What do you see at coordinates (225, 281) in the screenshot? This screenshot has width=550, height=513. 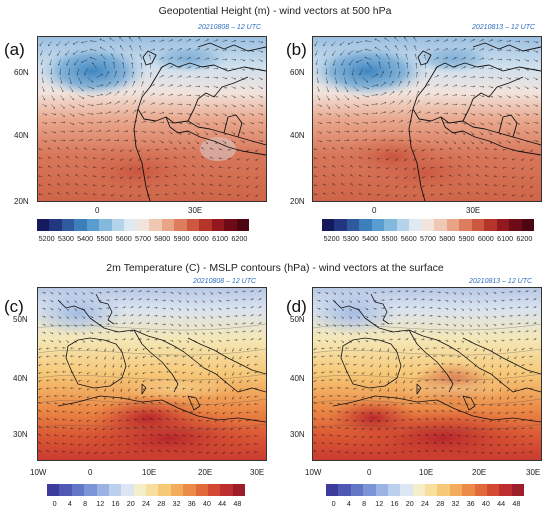 I see `panel-date-c: 20210808 – 12 UTC` at bounding box center [225, 281].